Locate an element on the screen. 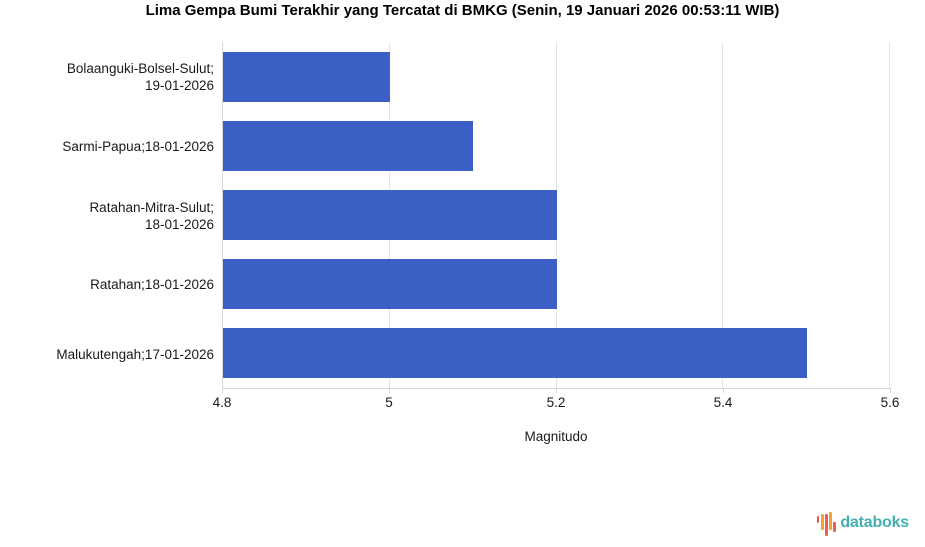 The height and width of the screenshot is (547, 925). databoks-logo-link: databoks is located at coordinates (862, 523).